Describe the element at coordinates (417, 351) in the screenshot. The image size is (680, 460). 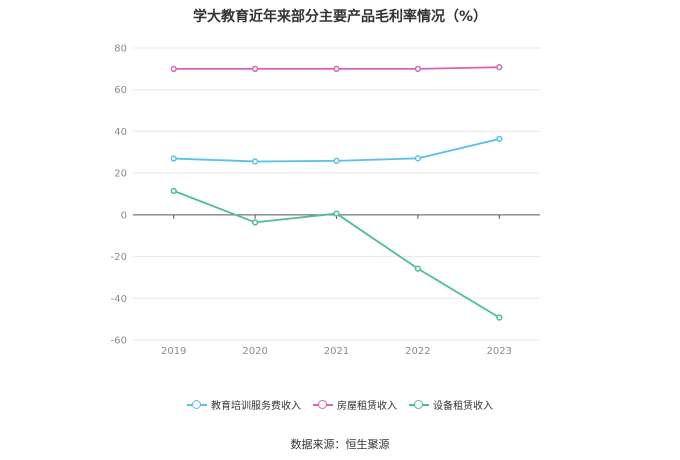
I see `x-tick-label: 2022` at that location.